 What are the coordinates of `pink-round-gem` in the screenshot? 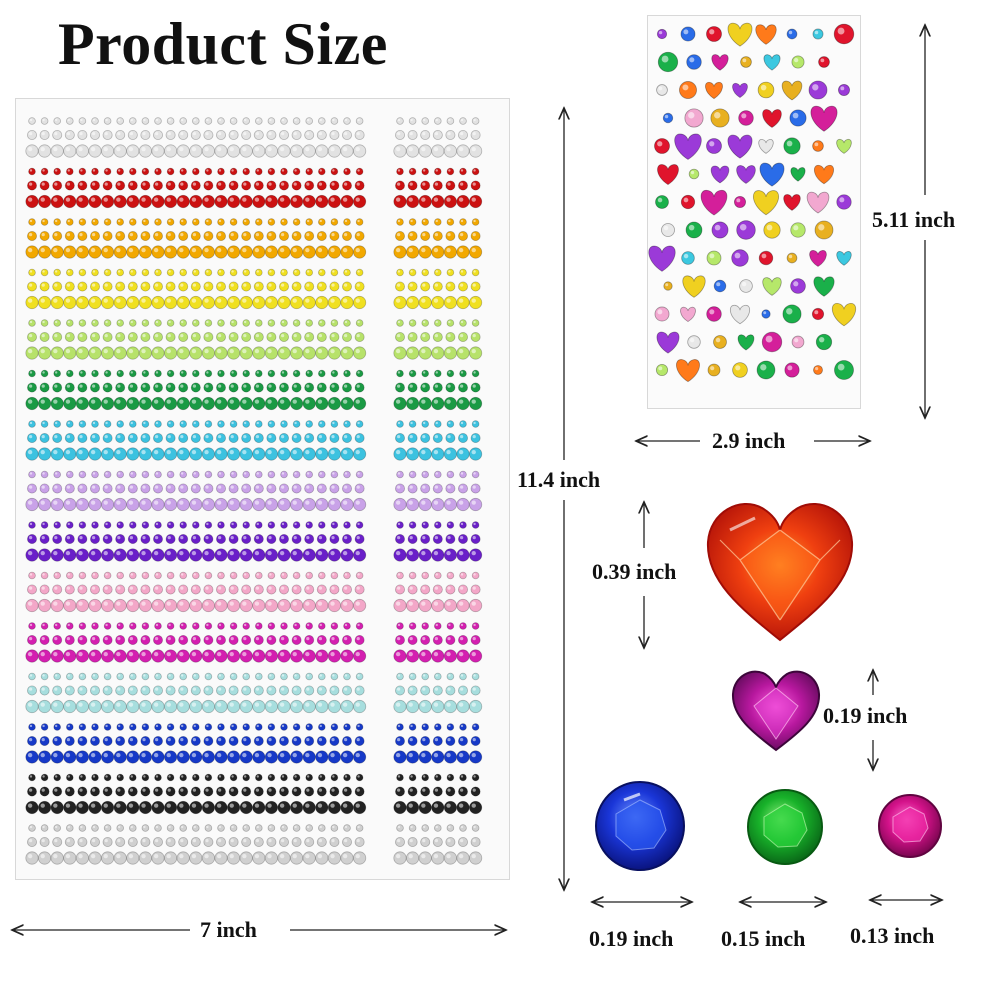 It's located at (910, 826).